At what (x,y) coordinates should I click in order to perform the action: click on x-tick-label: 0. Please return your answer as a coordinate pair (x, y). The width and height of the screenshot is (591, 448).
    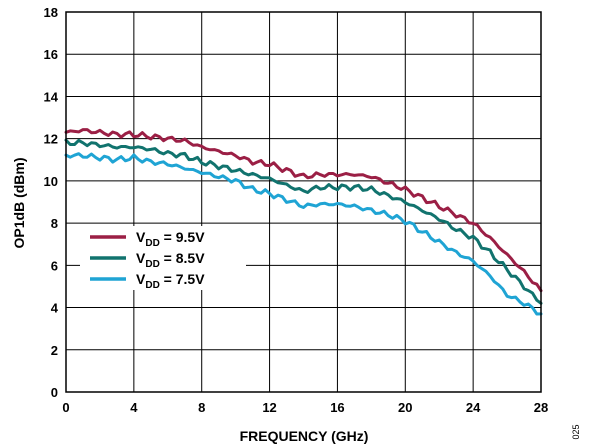
    Looking at the image, I should click on (65, 407).